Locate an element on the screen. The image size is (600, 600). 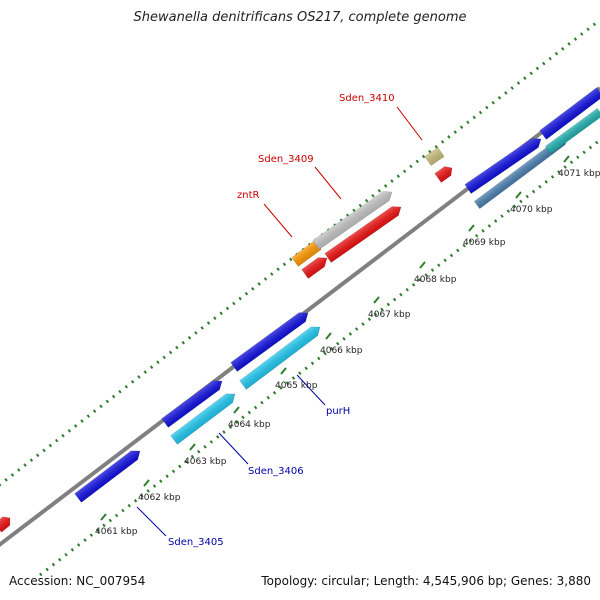
scale-tick-label: 4063 kbp is located at coordinates (205, 462).